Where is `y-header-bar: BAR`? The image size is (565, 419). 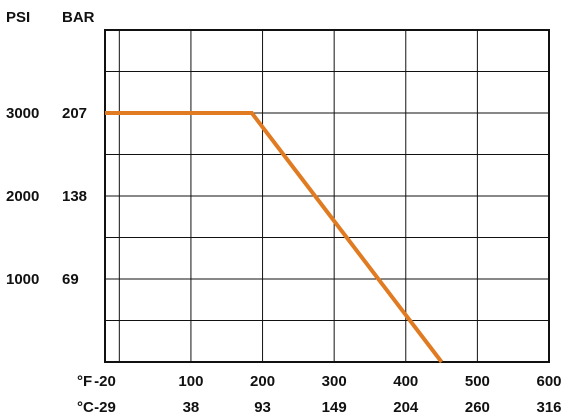
y-header-bar: BAR is located at coordinates (78, 17).